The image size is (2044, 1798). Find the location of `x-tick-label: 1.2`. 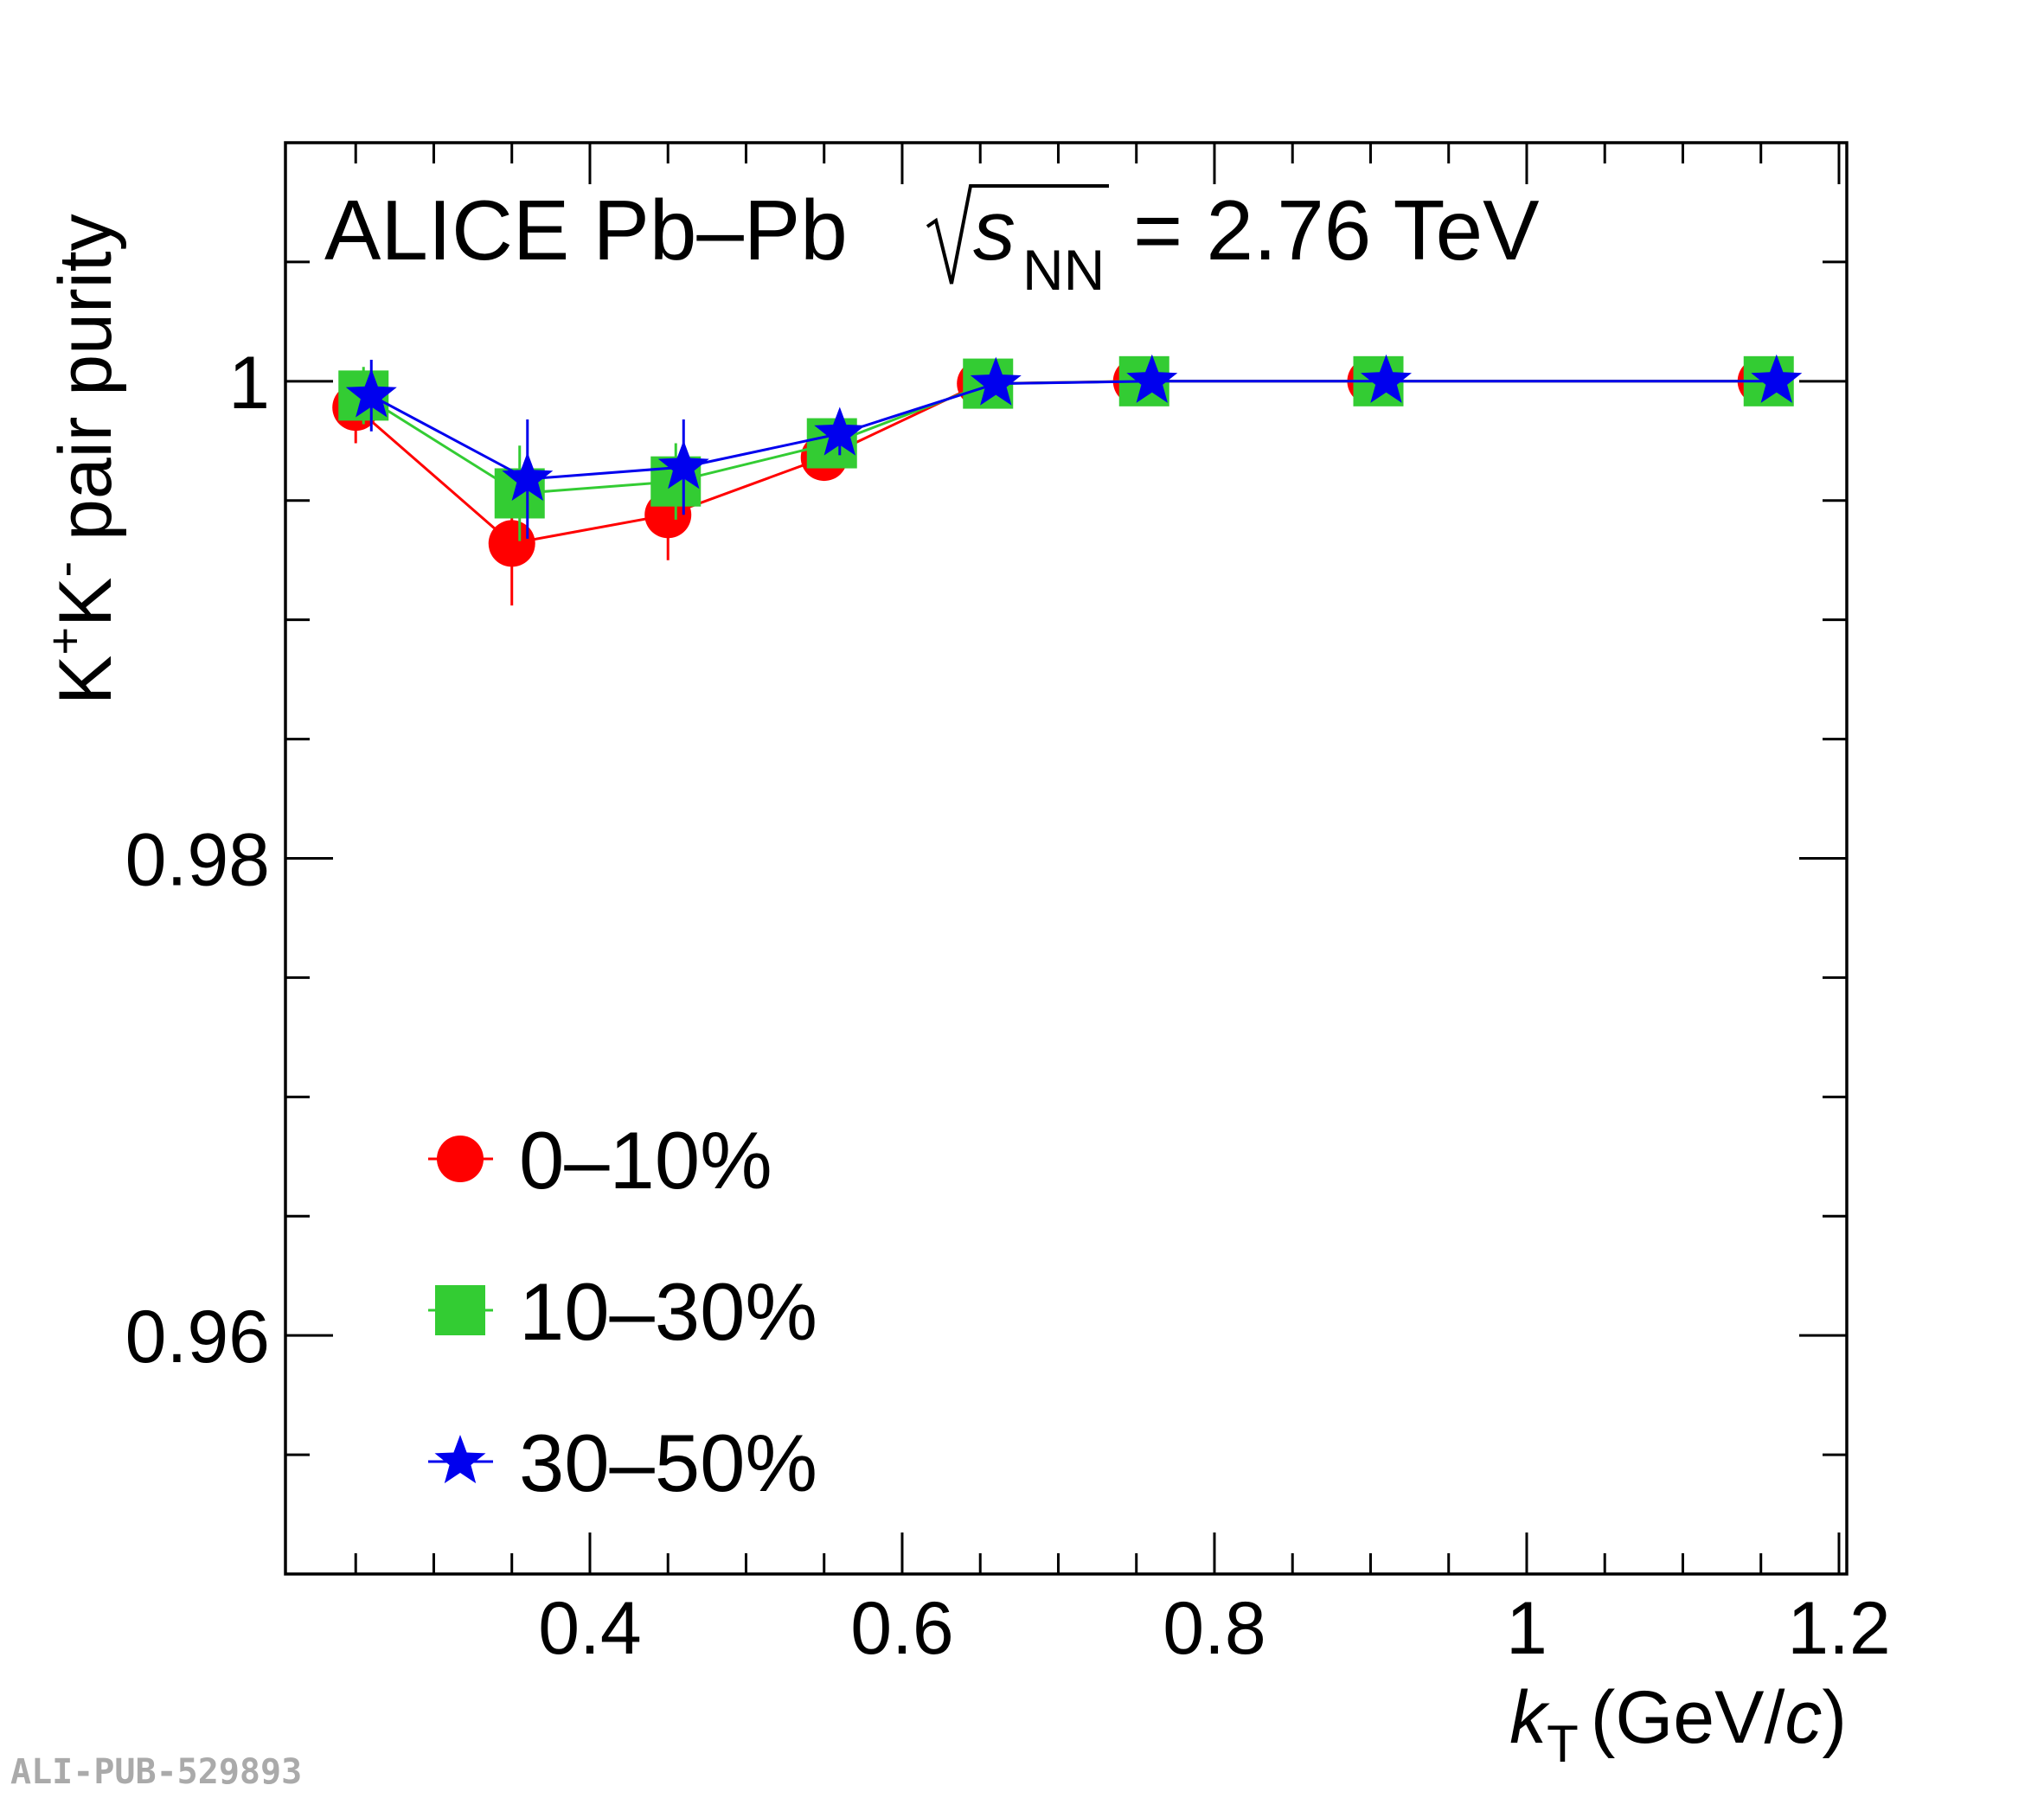

x-tick-label: 1.2 is located at coordinates (1839, 1628).